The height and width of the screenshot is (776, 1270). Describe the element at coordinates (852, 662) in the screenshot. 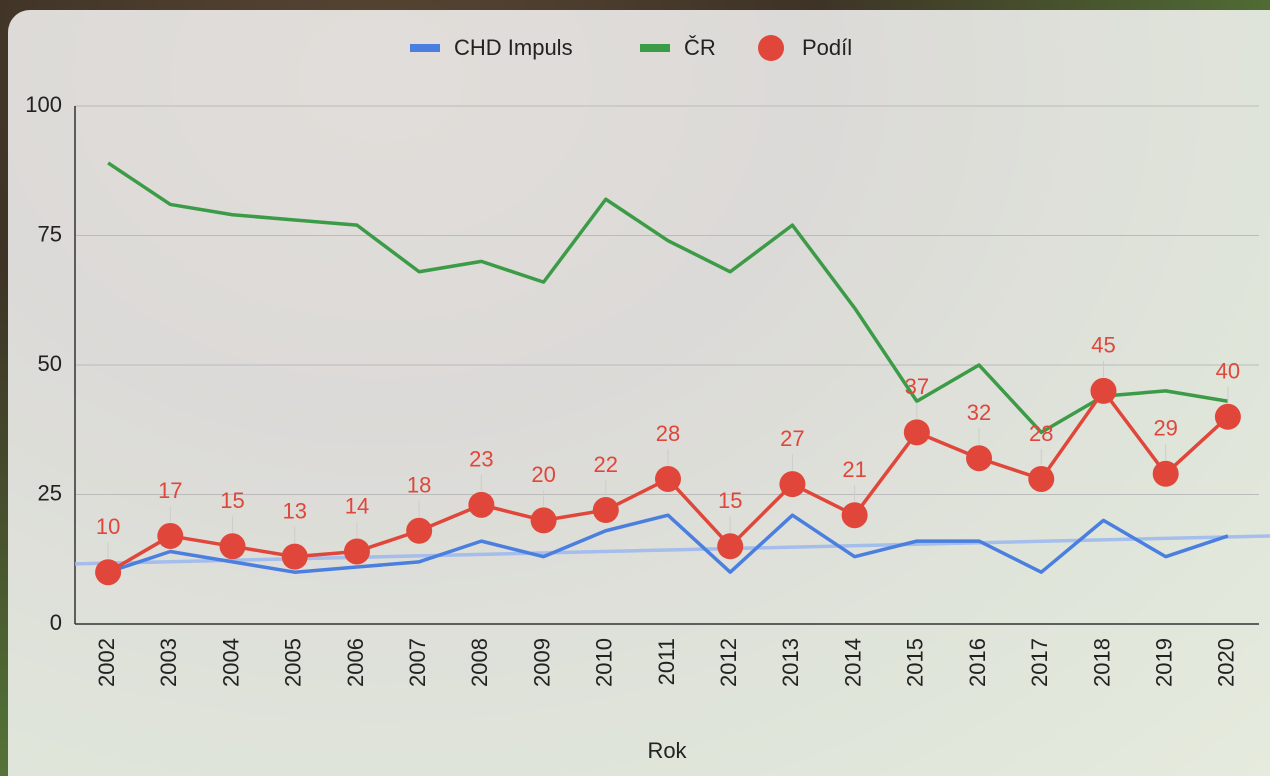

I see `x-tick-label: 2014` at that location.